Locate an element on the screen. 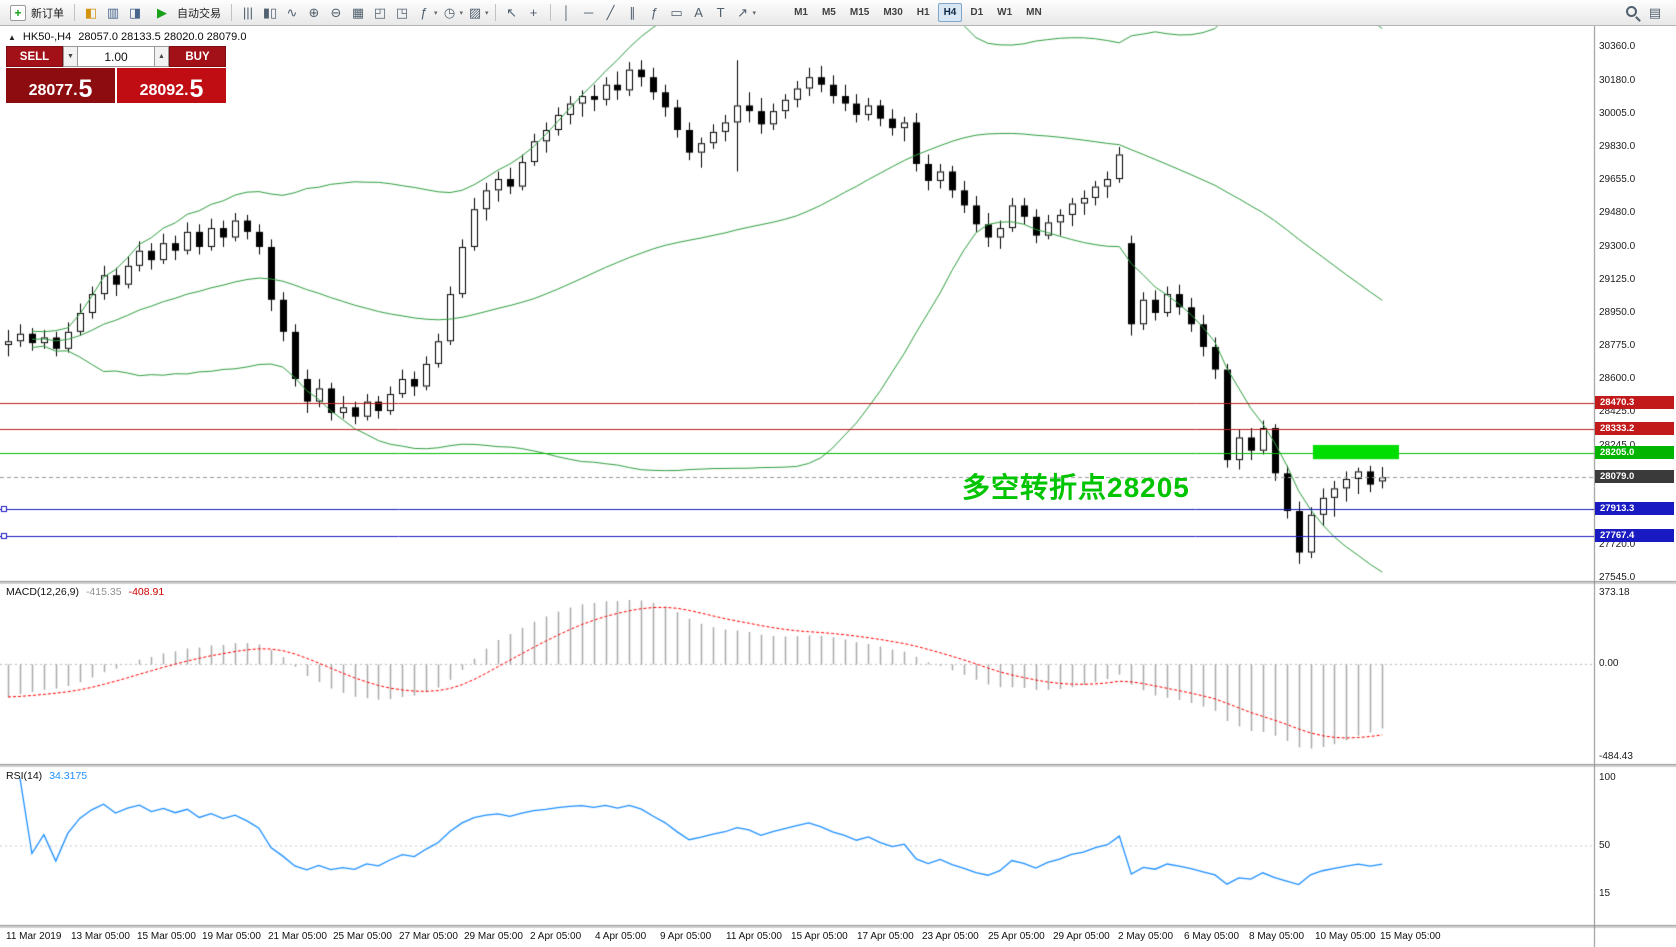 Image resolution: width=1676 pixels, height=947 pixels. timeframe-h4-button: H4 is located at coordinates (950, 12).